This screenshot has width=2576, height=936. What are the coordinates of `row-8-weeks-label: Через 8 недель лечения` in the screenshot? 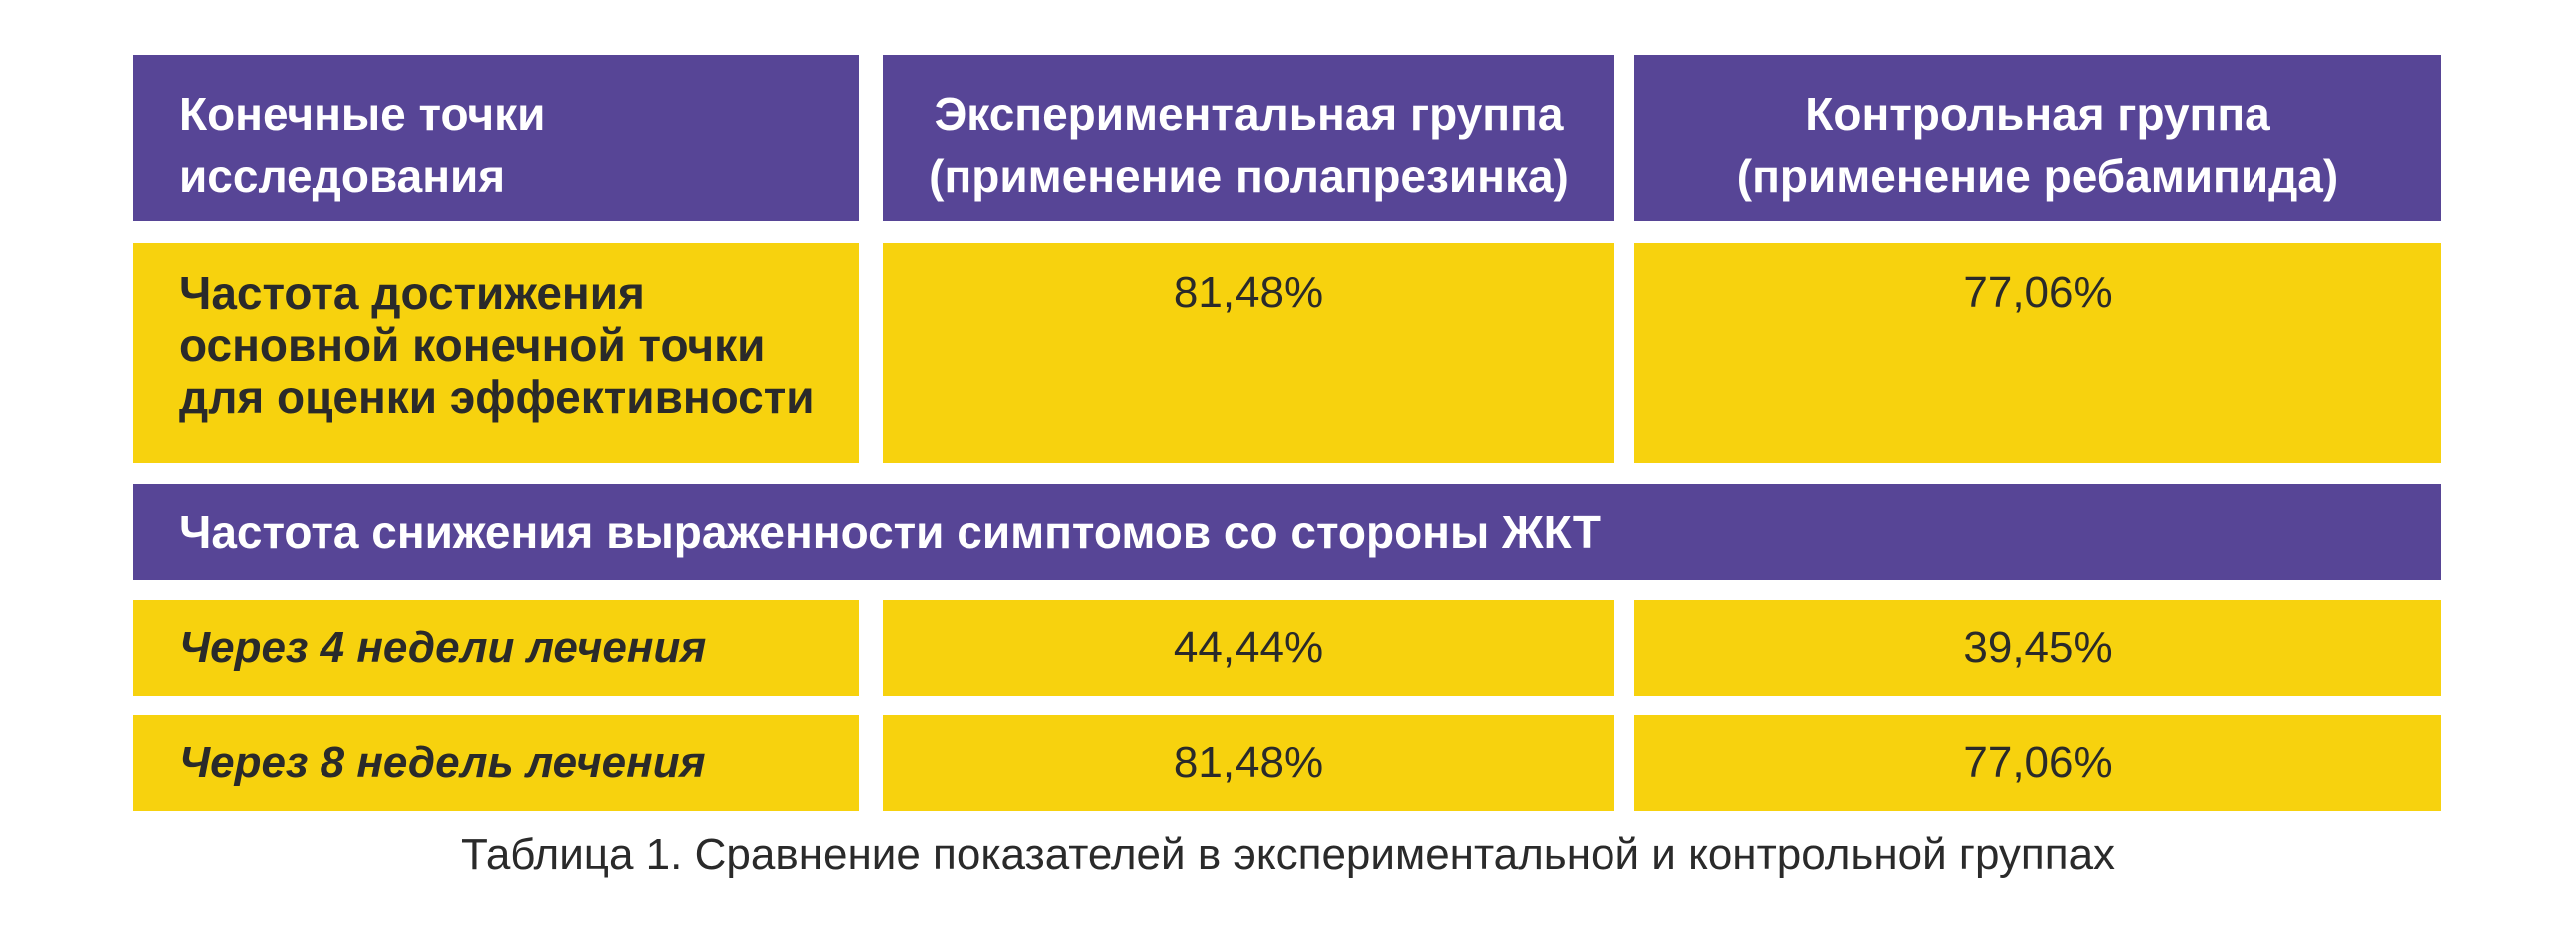 It's located at (496, 763).